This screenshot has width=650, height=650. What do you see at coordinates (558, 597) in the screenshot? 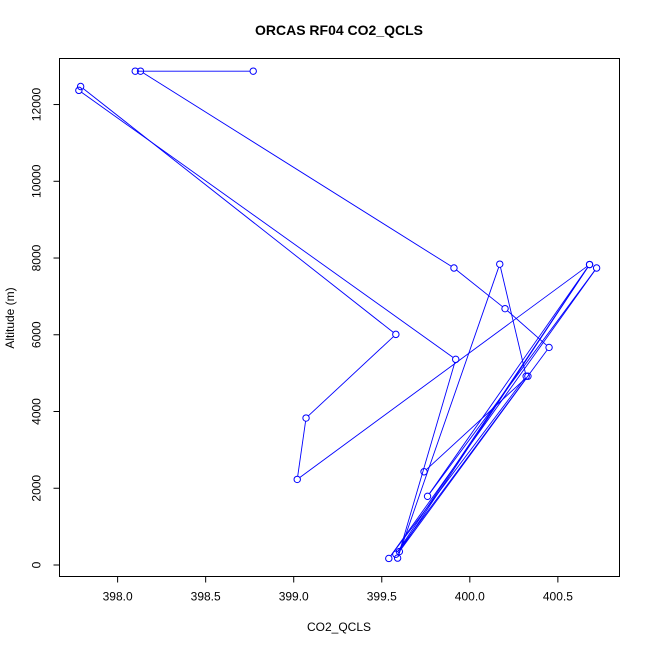
I see `x-tick-label: 400.5` at bounding box center [558, 597].